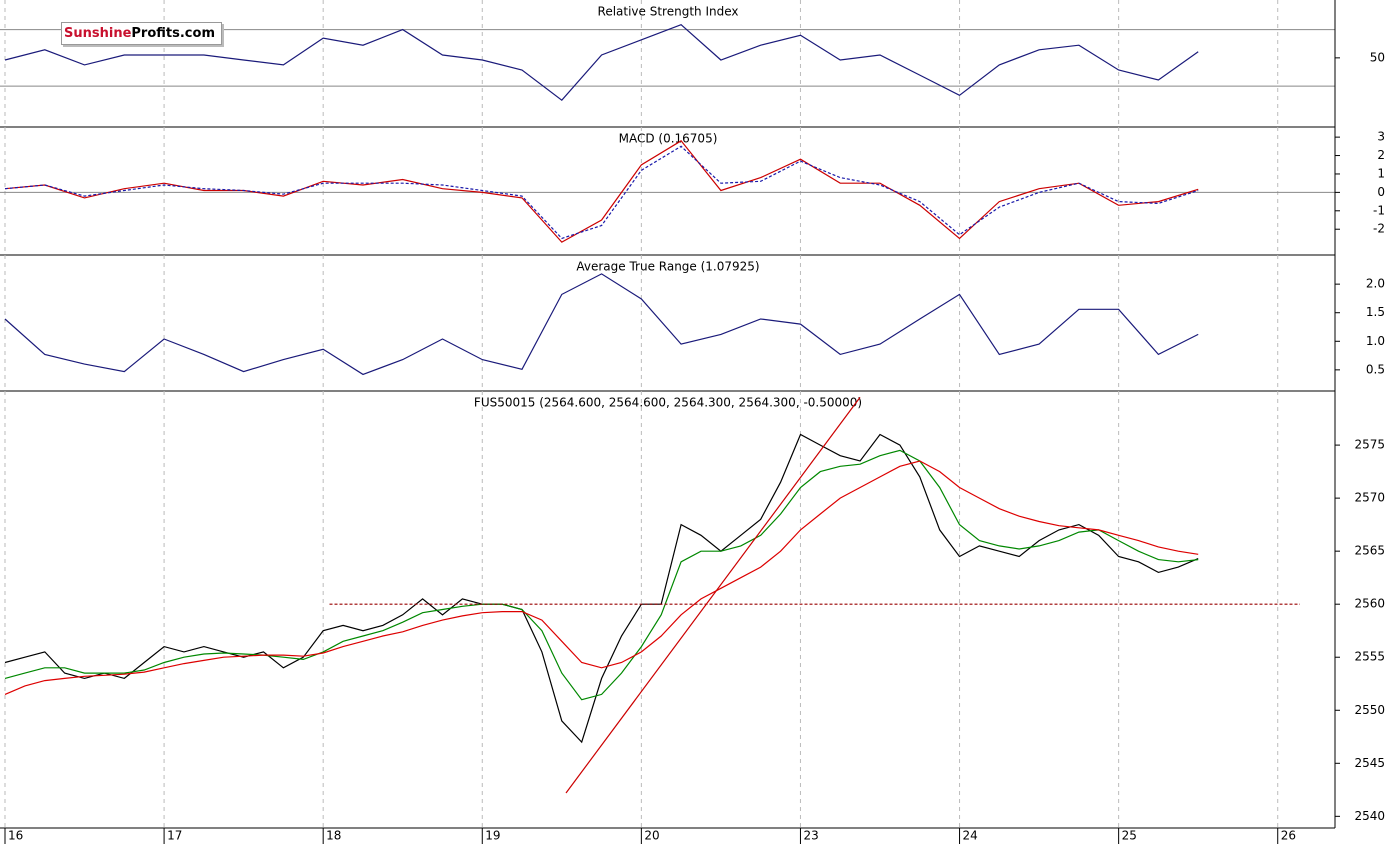 Image resolution: width=1390 pixels, height=844 pixels. What do you see at coordinates (1369, 816) in the screenshot?
I see `y-tick-label: 2540` at bounding box center [1369, 816].